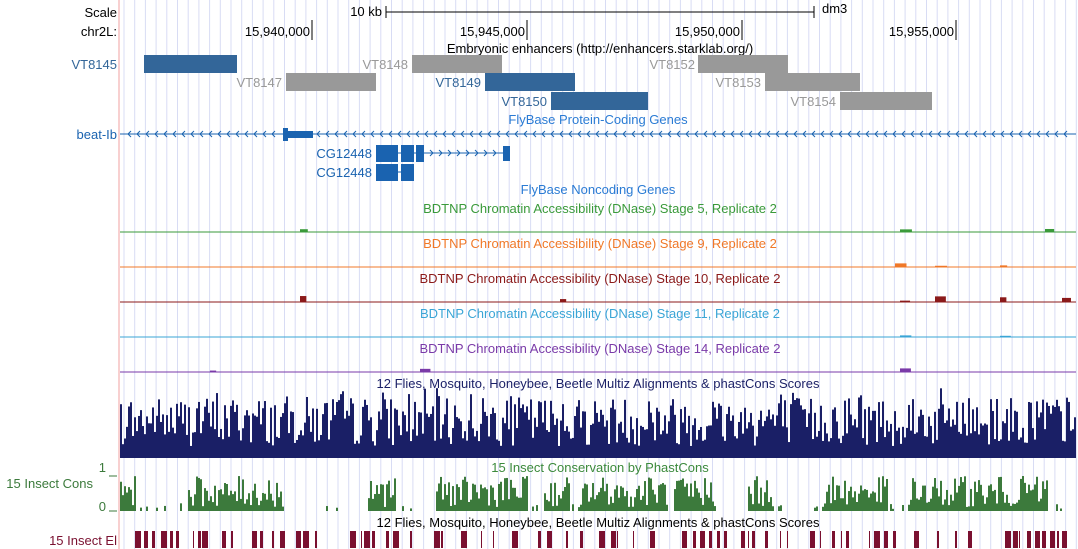 The height and width of the screenshot is (549, 1078). I want to click on ruler-tick-label: 15,945,000, so click(492, 31).